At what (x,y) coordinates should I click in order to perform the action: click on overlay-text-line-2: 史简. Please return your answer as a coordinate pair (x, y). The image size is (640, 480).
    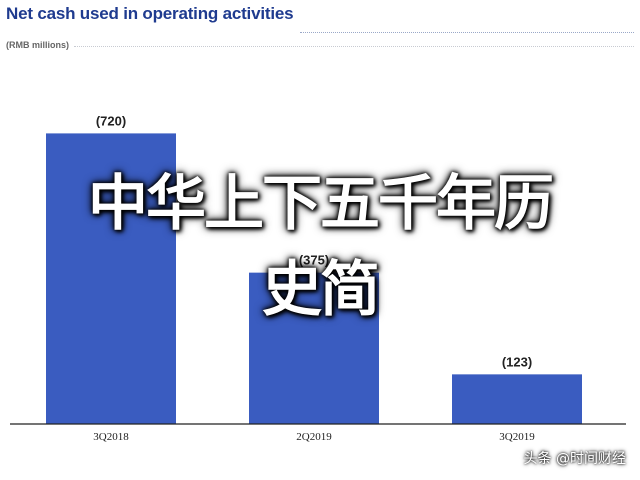
    Looking at the image, I should click on (321, 290).